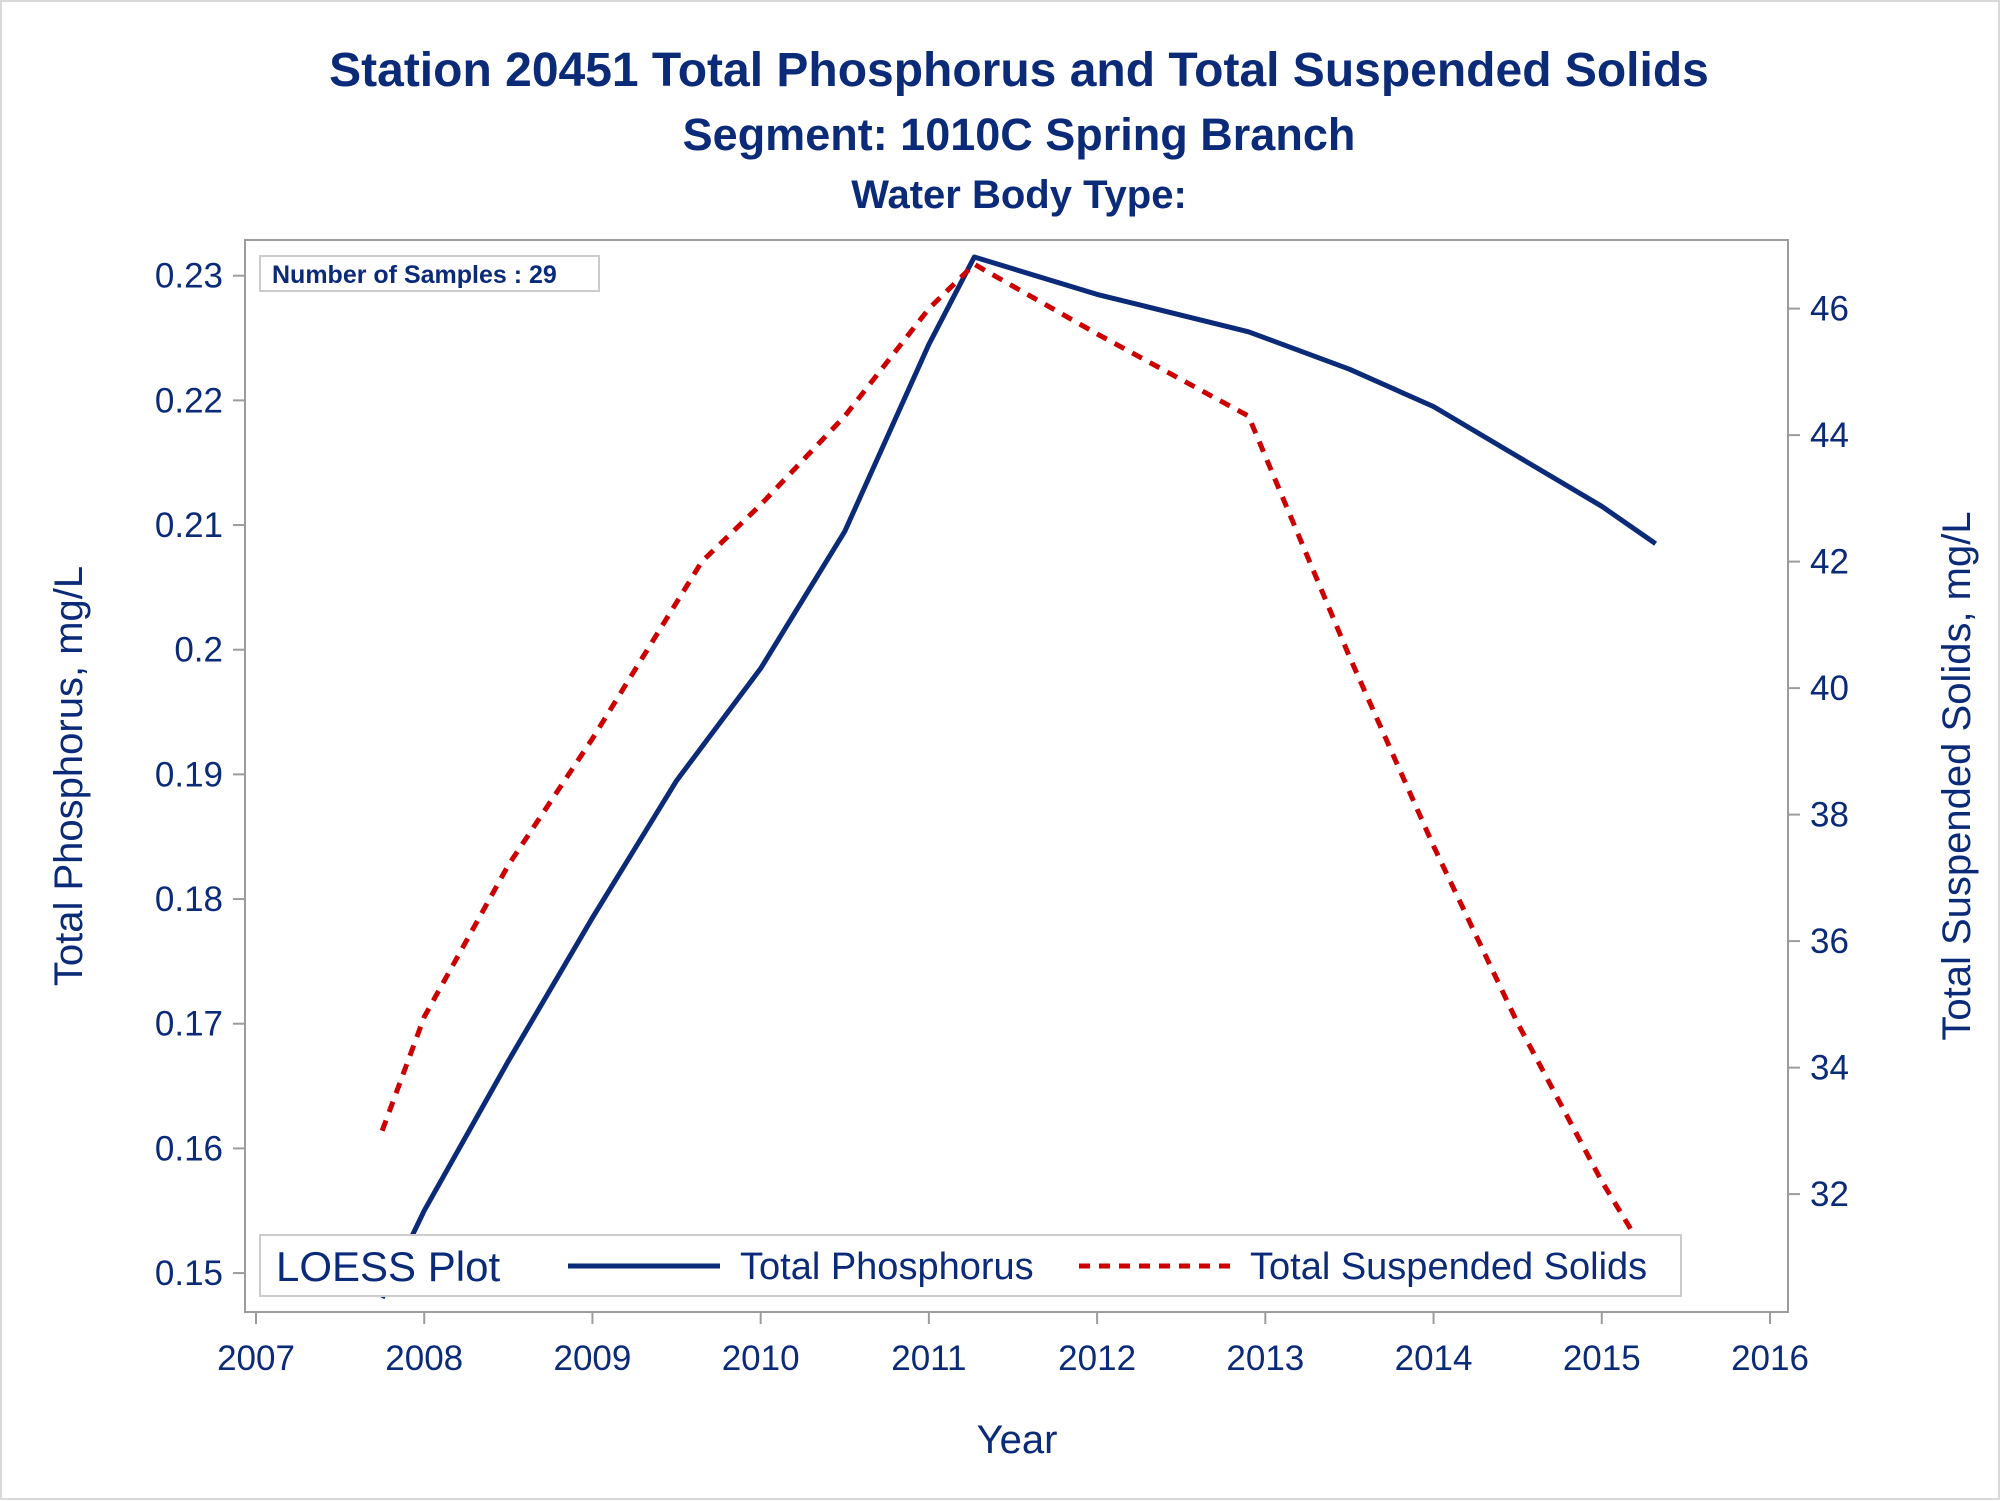 The image size is (2000, 1502). I want to click on y-axis-right: 32 34 36 38 40 42 44 46, so click(1818, 752).